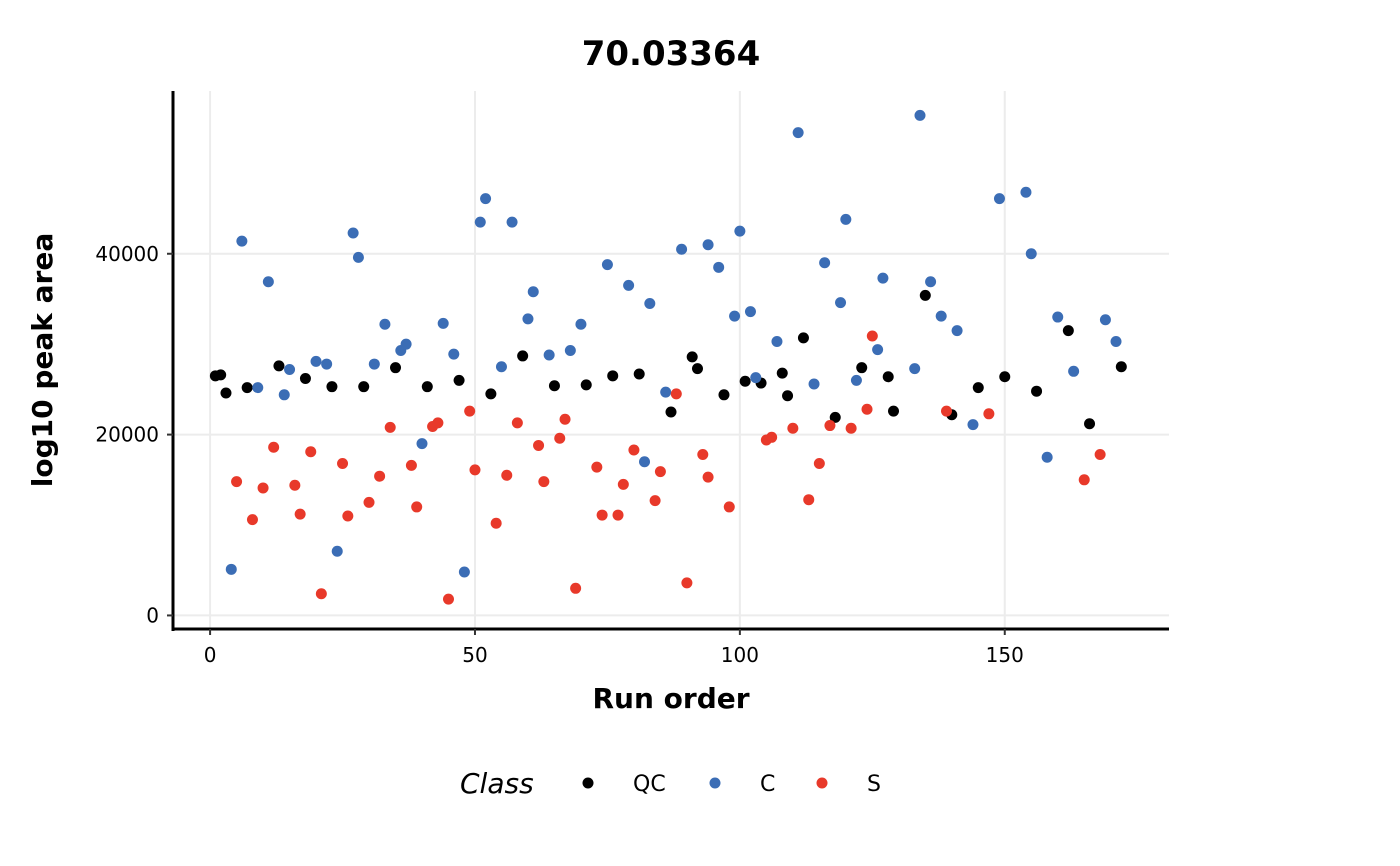 The height and width of the screenshot is (866, 1400). What do you see at coordinates (474, 655) in the screenshot?
I see `x-tick-label: 50` at bounding box center [474, 655].